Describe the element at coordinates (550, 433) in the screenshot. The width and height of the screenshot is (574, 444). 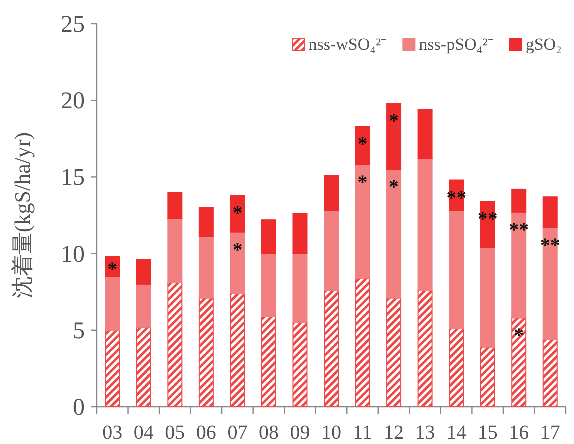
I see `x-tick-label: 17` at that location.